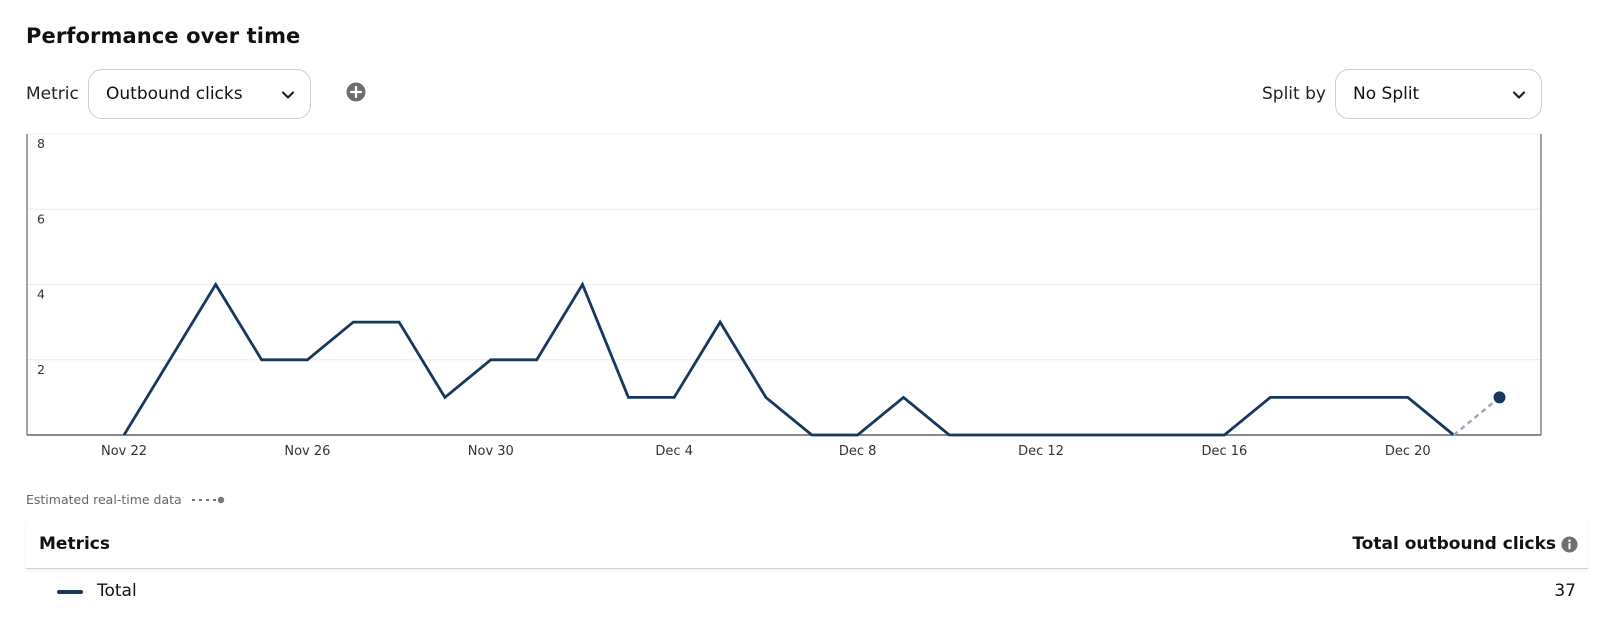 The image size is (1614, 633). What do you see at coordinates (163, 36) in the screenshot?
I see `page-title: Performance over time` at bounding box center [163, 36].